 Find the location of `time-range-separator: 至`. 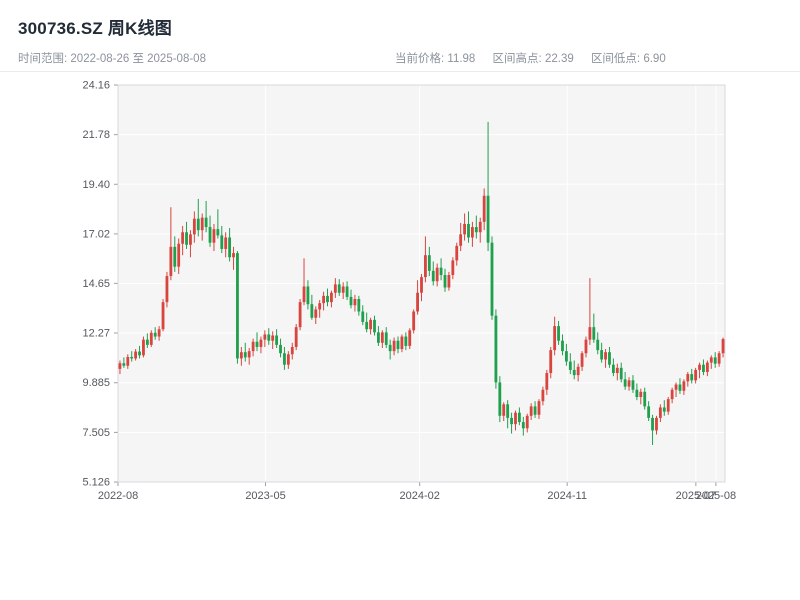

time-range-separator: 至 is located at coordinates (138, 59).